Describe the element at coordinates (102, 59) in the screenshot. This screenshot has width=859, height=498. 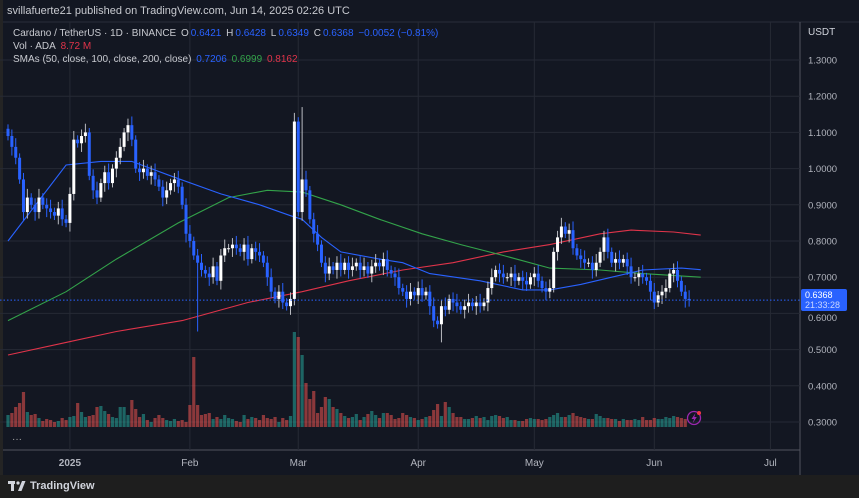
I see `sma-label: SMAs (50, close, 100, close, 200, close)` at that location.